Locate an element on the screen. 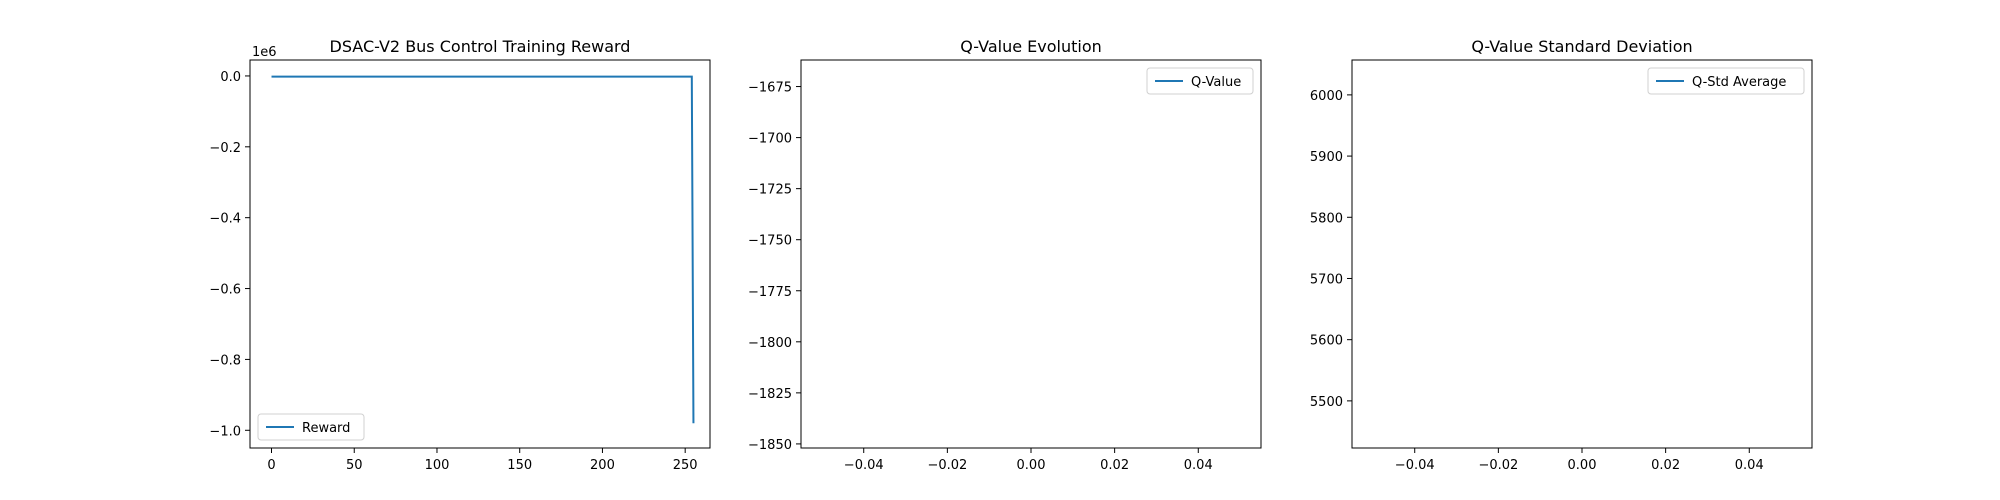 The width and height of the screenshot is (2000, 500). y-tick-label: −1750 is located at coordinates (770, 241).